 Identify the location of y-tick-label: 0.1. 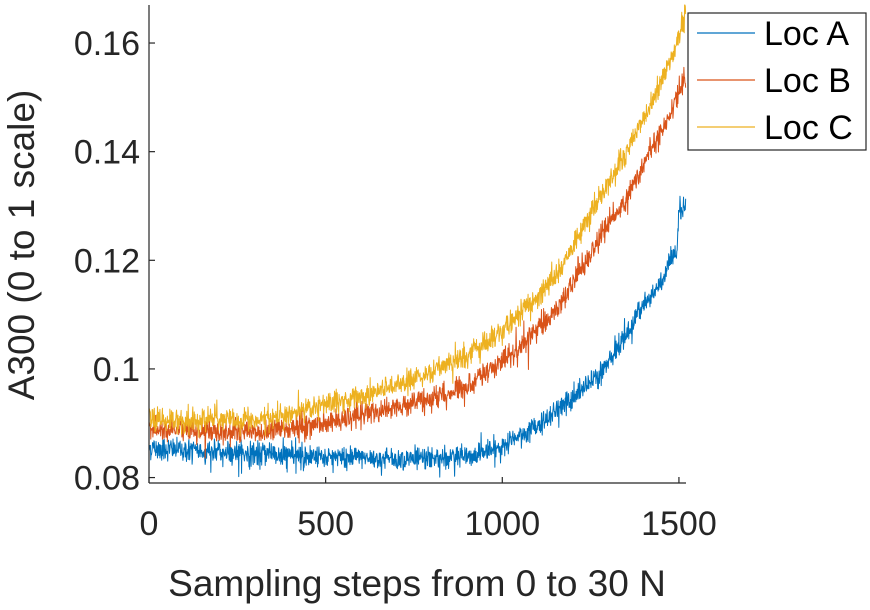
(116, 370).